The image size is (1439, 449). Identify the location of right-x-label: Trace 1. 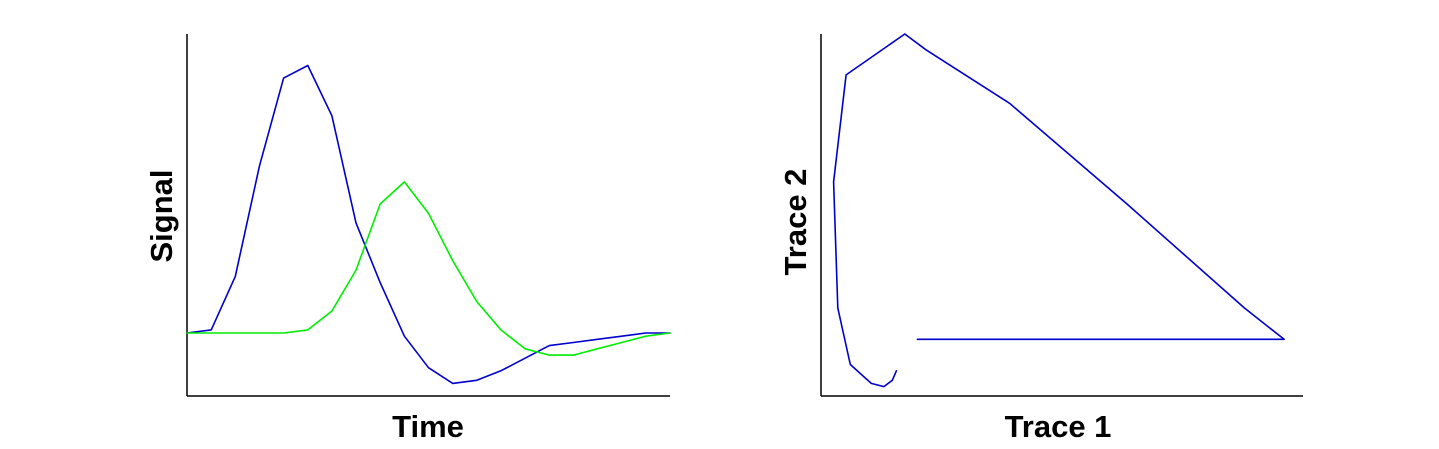
(1058, 426).